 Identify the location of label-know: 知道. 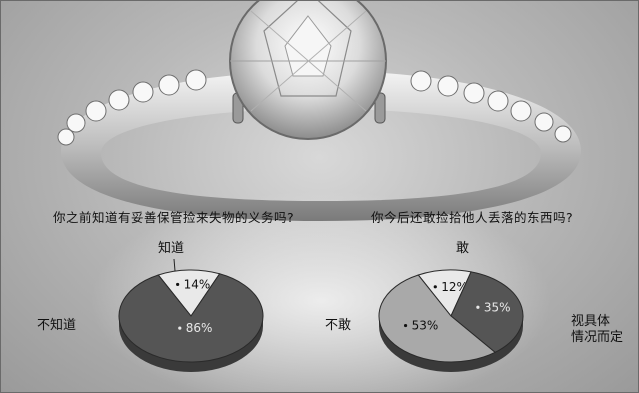
(171, 248).